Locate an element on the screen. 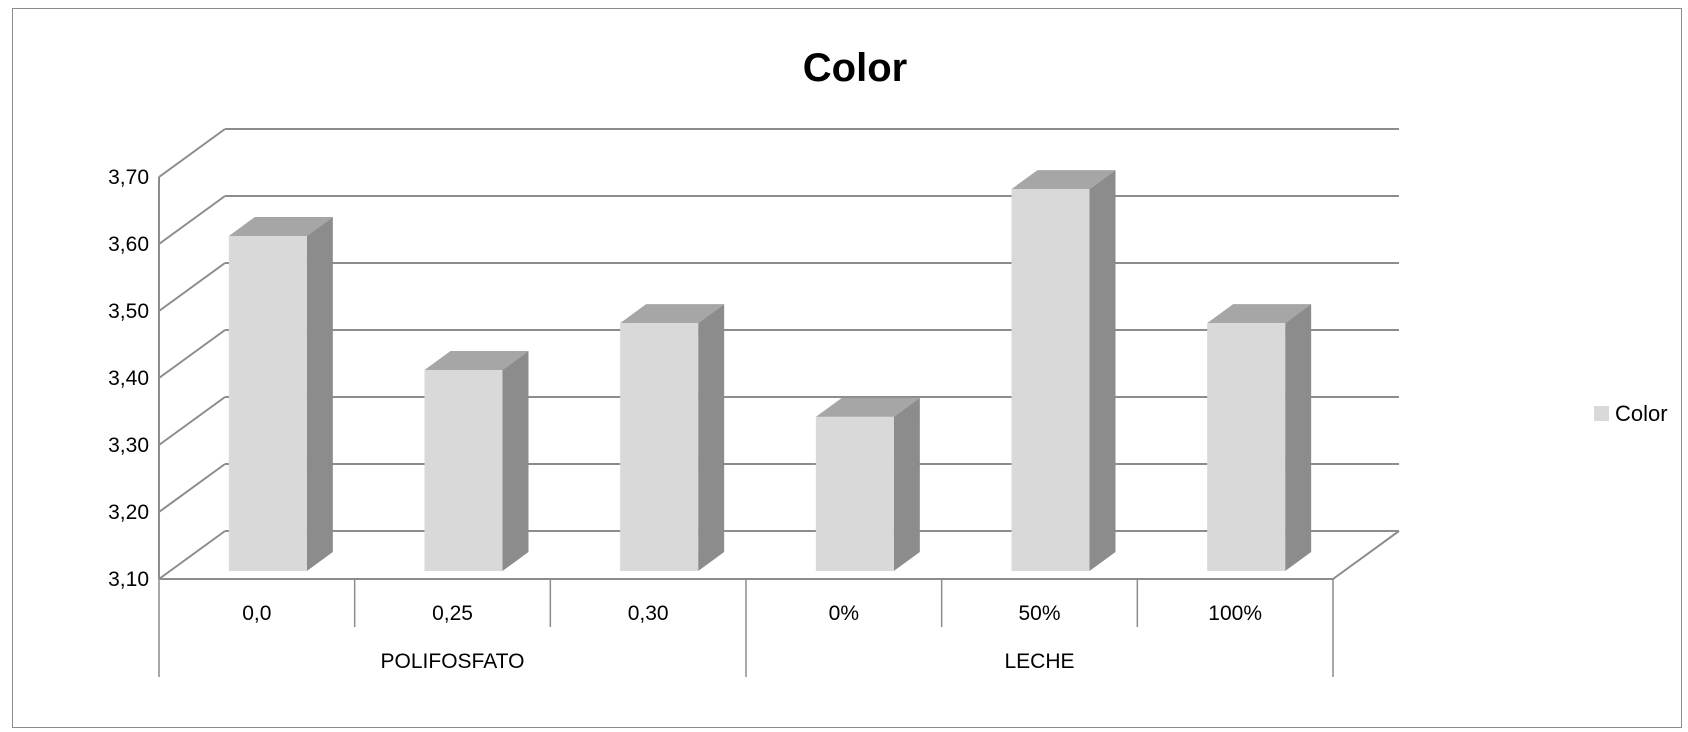  group-label: POLIFOSFATO is located at coordinates (453, 661).